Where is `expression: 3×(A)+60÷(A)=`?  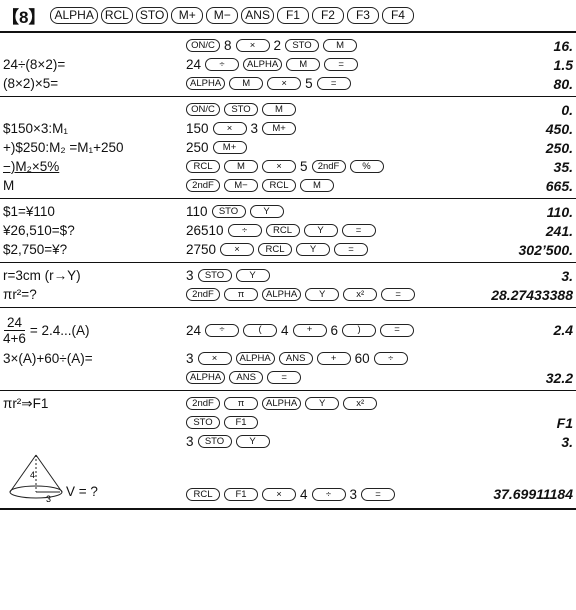 expression: 3×(A)+60÷(A)= is located at coordinates (93, 358).